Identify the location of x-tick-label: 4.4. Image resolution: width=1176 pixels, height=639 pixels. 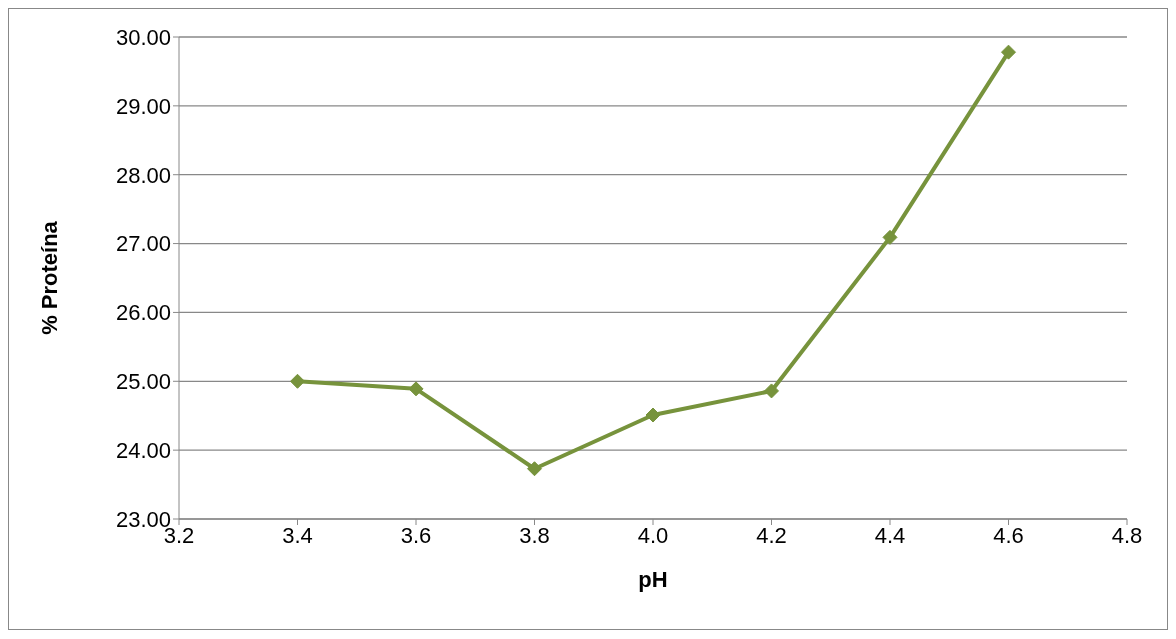
(890, 535).